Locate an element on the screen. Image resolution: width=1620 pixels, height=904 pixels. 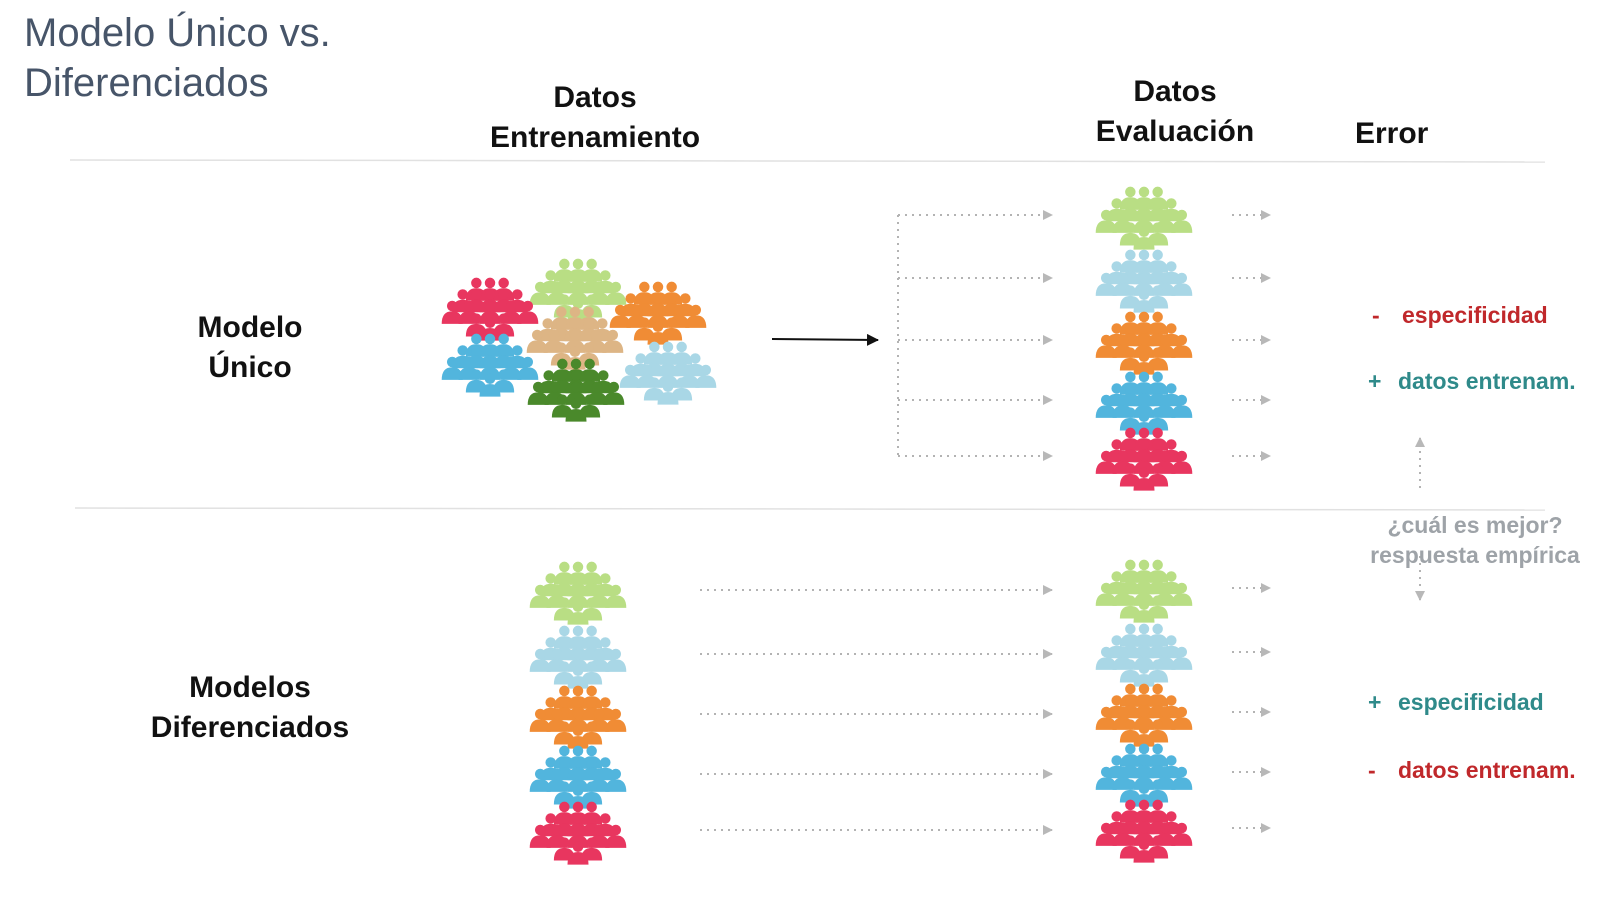
error-dif-specificity: + especificidad is located at coordinates (1456, 702).